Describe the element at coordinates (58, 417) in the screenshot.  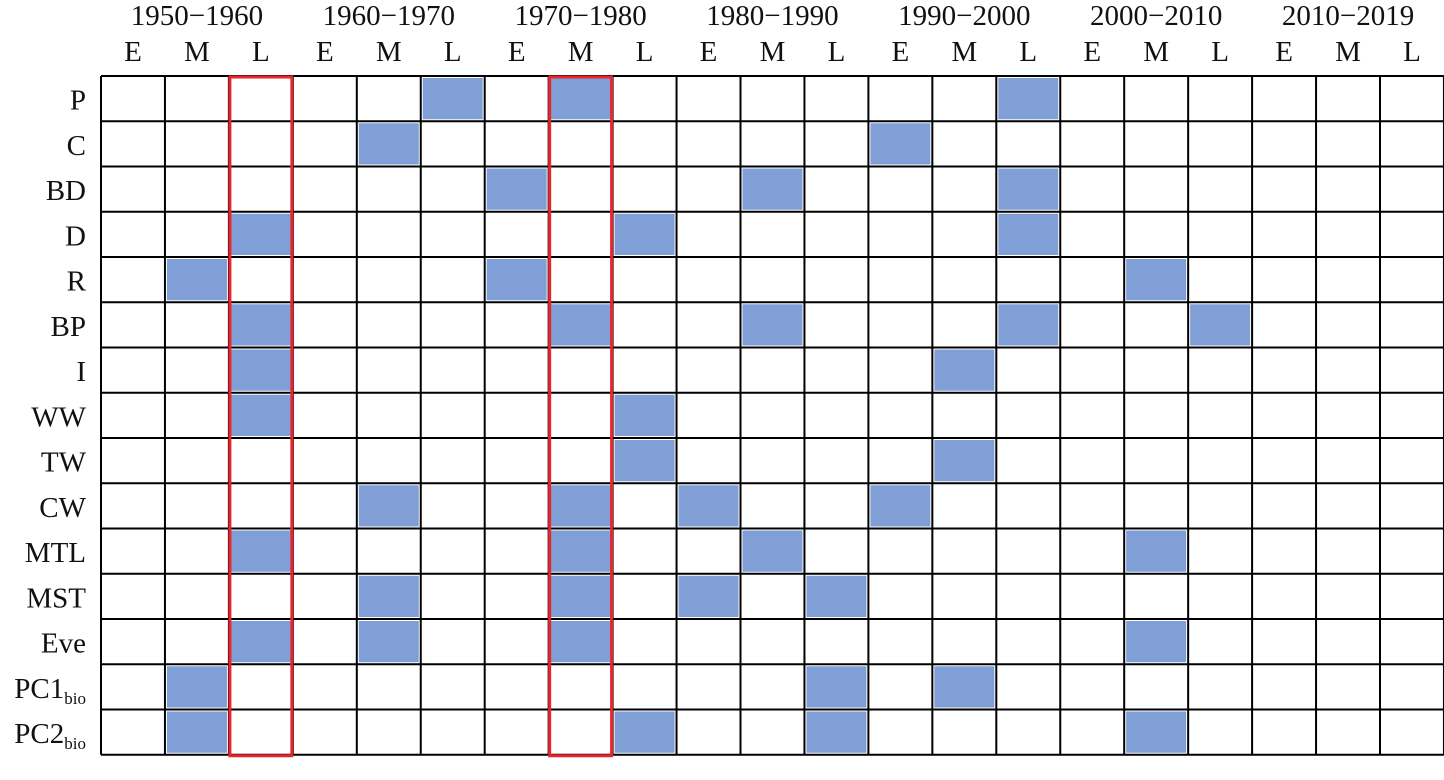
I see `row-label: WW` at that location.